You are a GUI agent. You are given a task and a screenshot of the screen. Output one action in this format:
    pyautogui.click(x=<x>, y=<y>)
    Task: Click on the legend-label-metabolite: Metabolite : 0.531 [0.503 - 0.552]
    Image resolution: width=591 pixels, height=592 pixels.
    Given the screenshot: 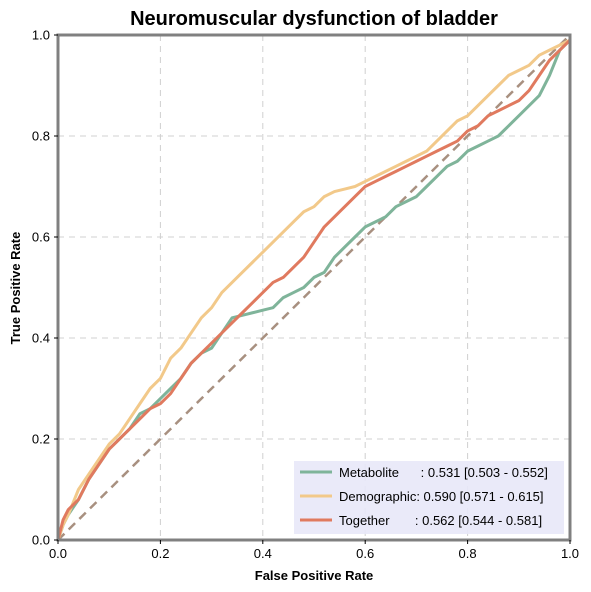 What is the action you would take?
    pyautogui.click(x=443, y=472)
    